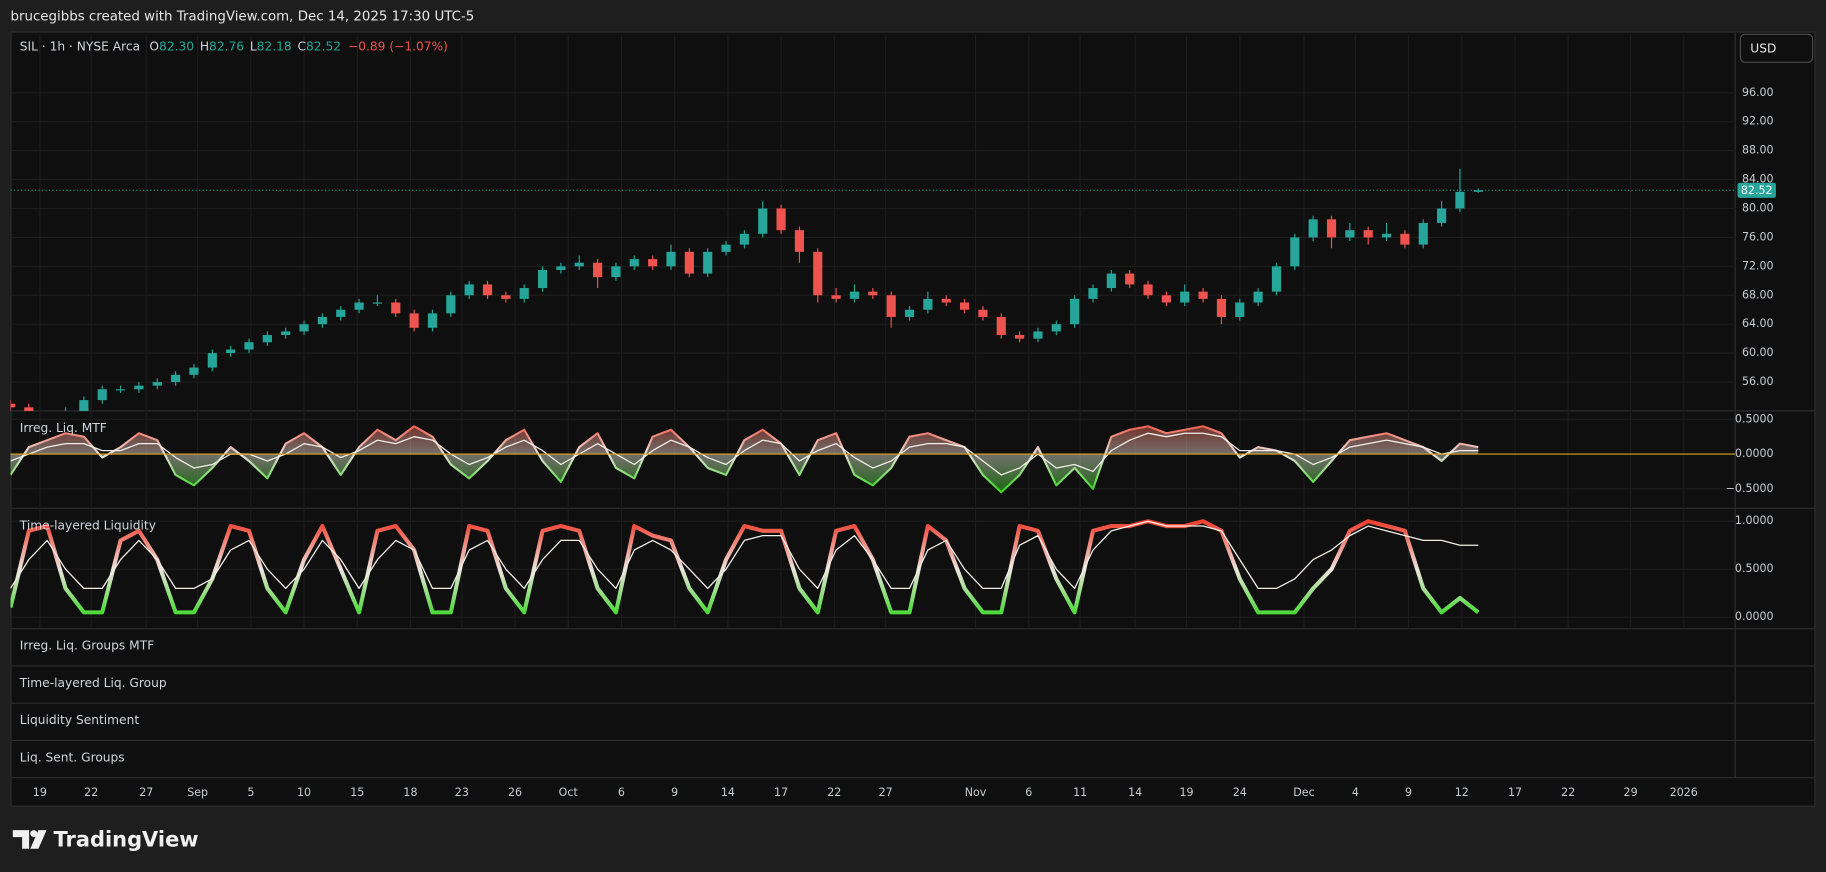  I want to click on x-tick-label: 17, so click(781, 792).